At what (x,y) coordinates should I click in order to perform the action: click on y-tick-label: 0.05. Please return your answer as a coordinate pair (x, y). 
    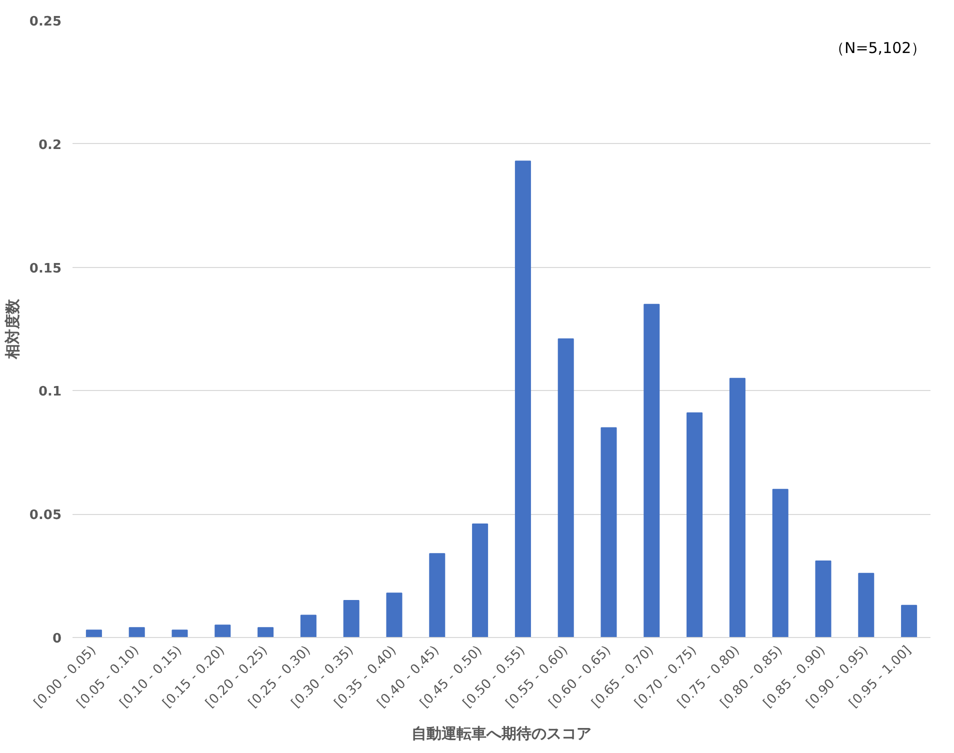
    Looking at the image, I should click on (45, 516).